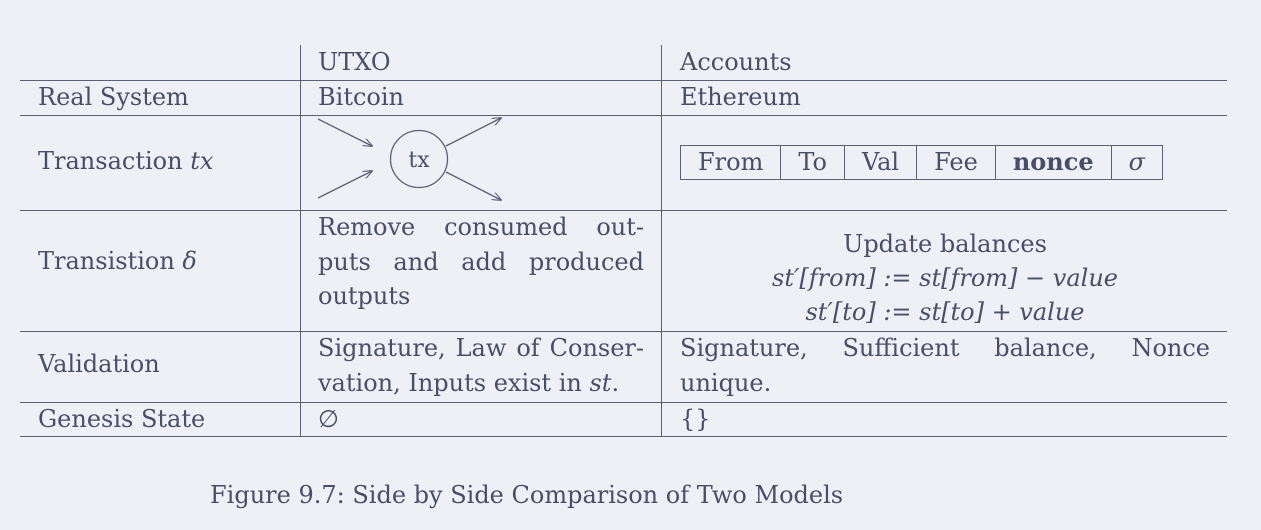  Describe the element at coordinates (813, 162) in the screenshot. I see `field-to: To` at that location.